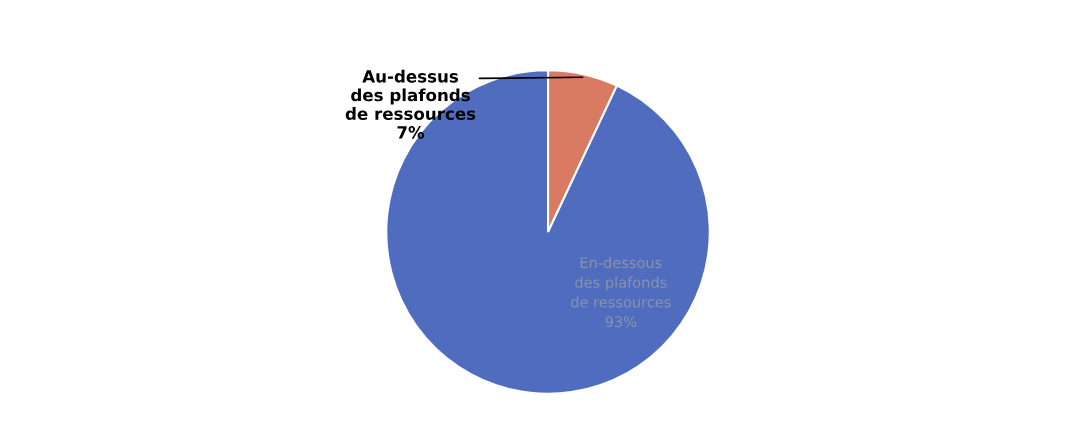  What do you see at coordinates (621, 282) in the screenshot?
I see `slice-label: En-dessous des plafonds de ressources` at bounding box center [621, 282].